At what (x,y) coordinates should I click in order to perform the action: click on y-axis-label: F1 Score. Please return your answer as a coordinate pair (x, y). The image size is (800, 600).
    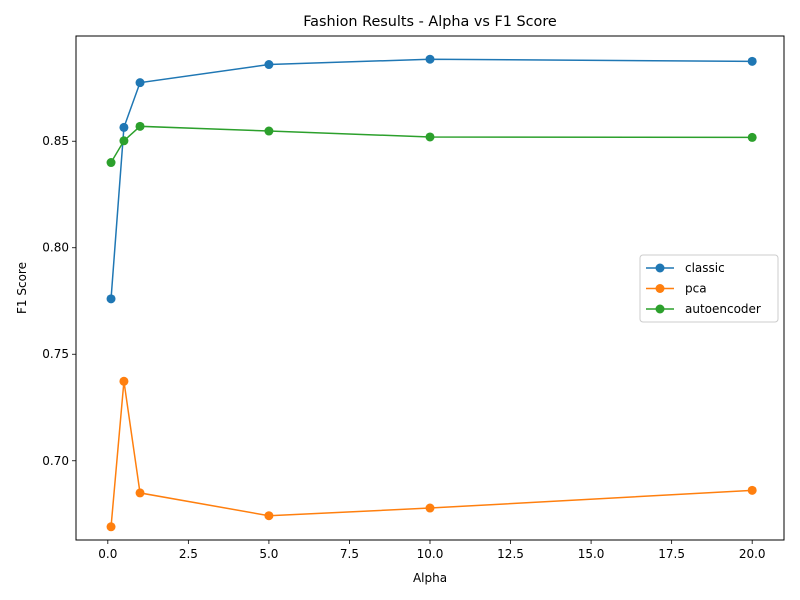
    Looking at the image, I should click on (22, 288).